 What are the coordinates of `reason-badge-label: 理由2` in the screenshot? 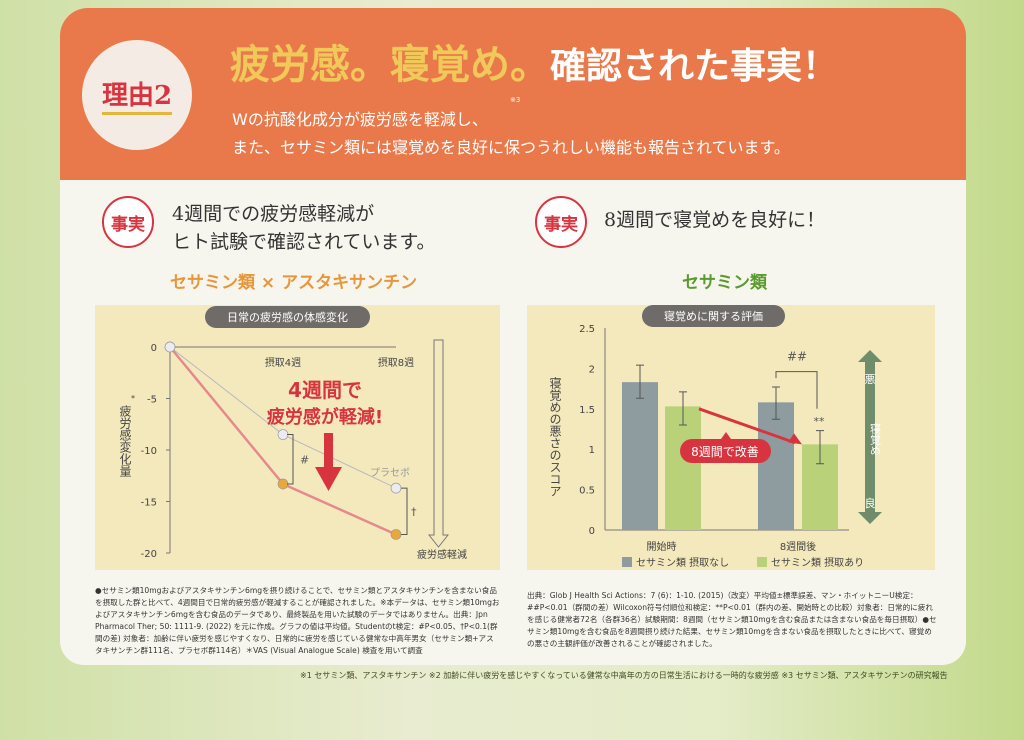 It's located at (137, 95).